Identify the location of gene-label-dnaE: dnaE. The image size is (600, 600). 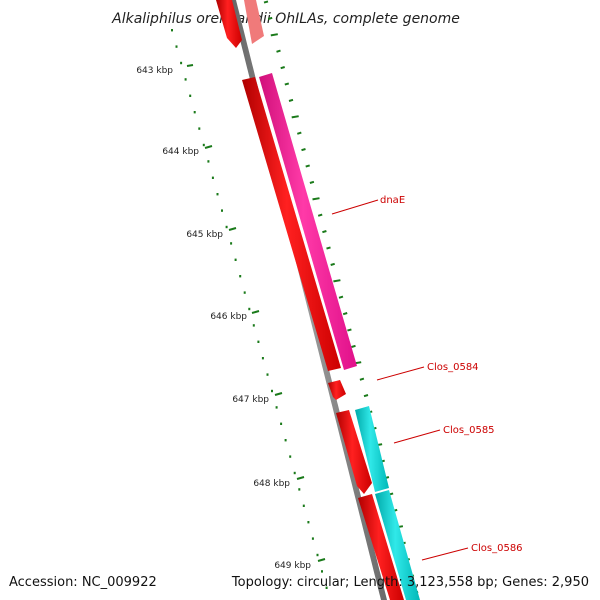
(368, 205).